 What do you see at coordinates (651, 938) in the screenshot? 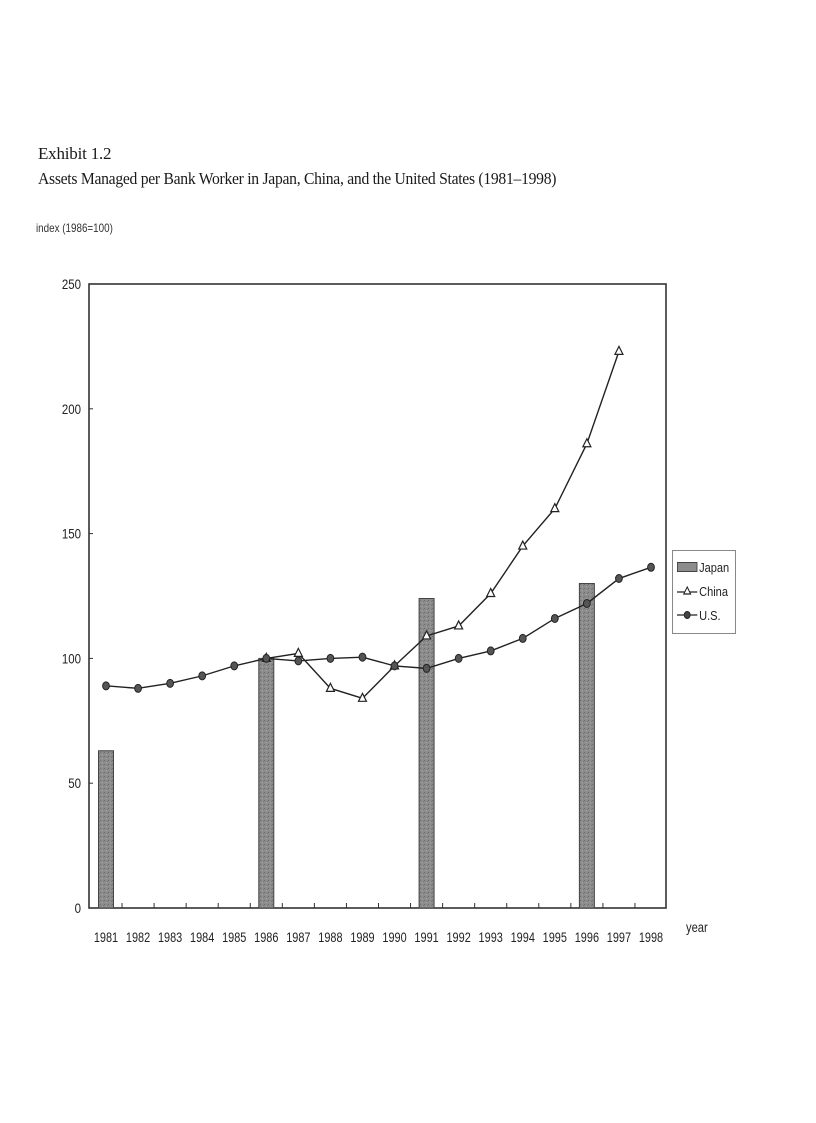
I see `x-tick-label: 1998` at bounding box center [651, 938].